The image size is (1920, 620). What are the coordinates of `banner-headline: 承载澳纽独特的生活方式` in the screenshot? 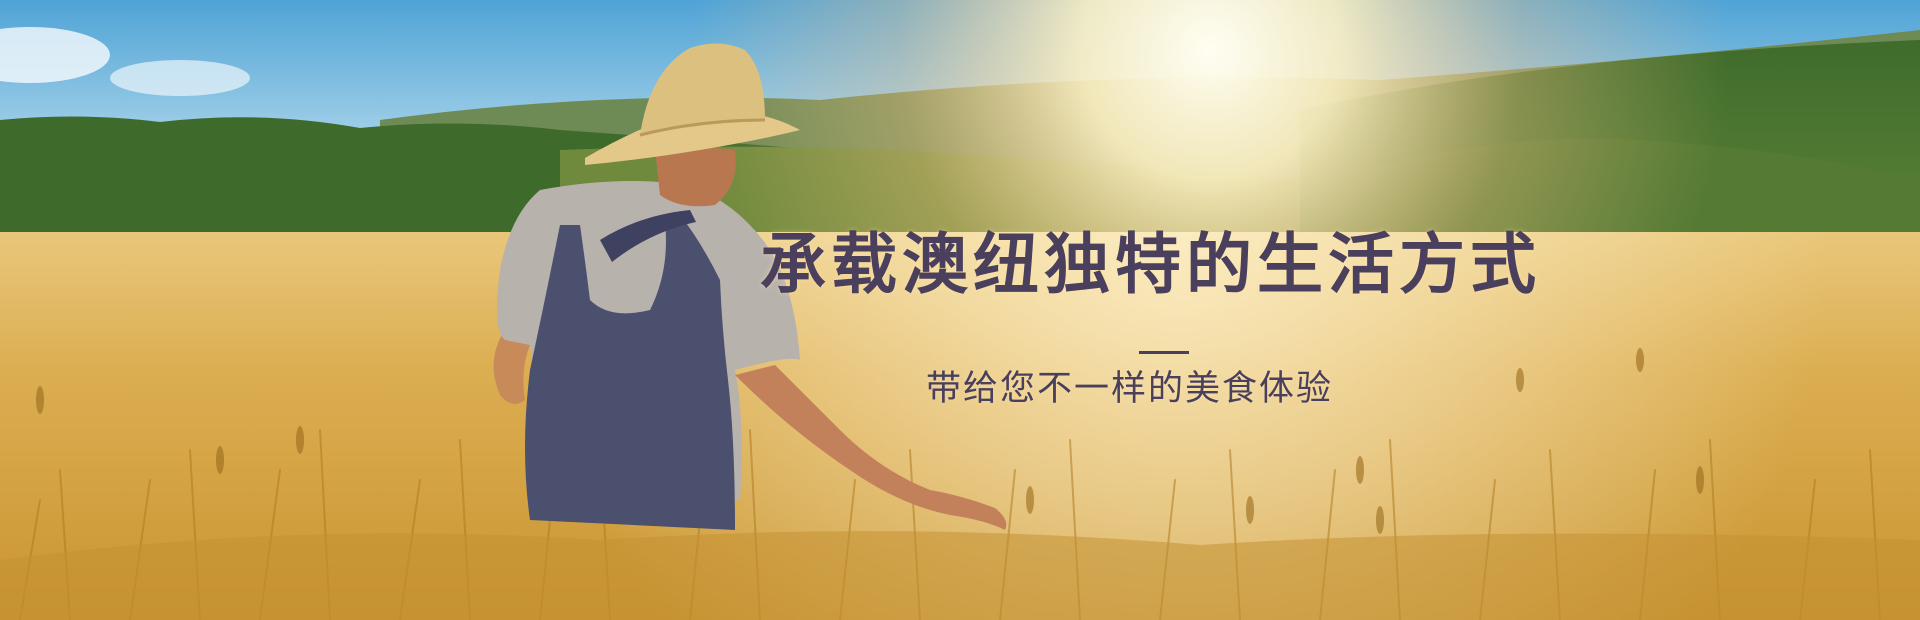 It's located at (1150, 264).